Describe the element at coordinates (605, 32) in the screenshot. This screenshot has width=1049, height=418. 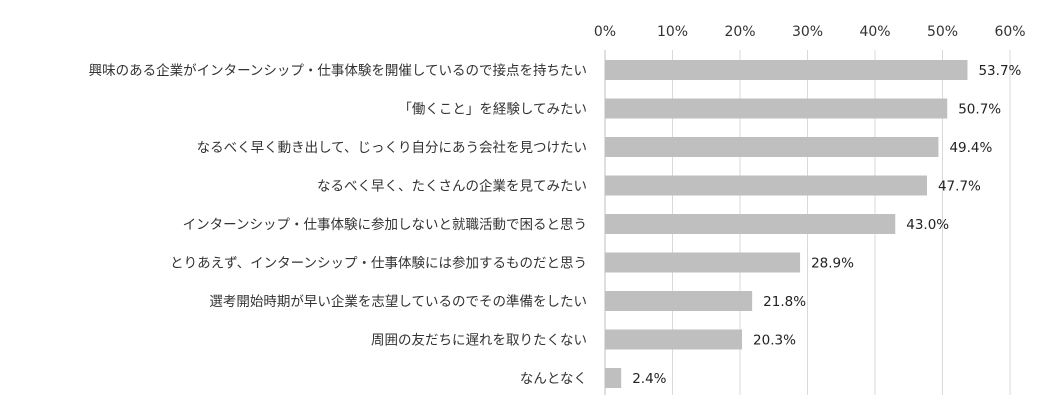
I see `x-tick-label: 0%` at that location.